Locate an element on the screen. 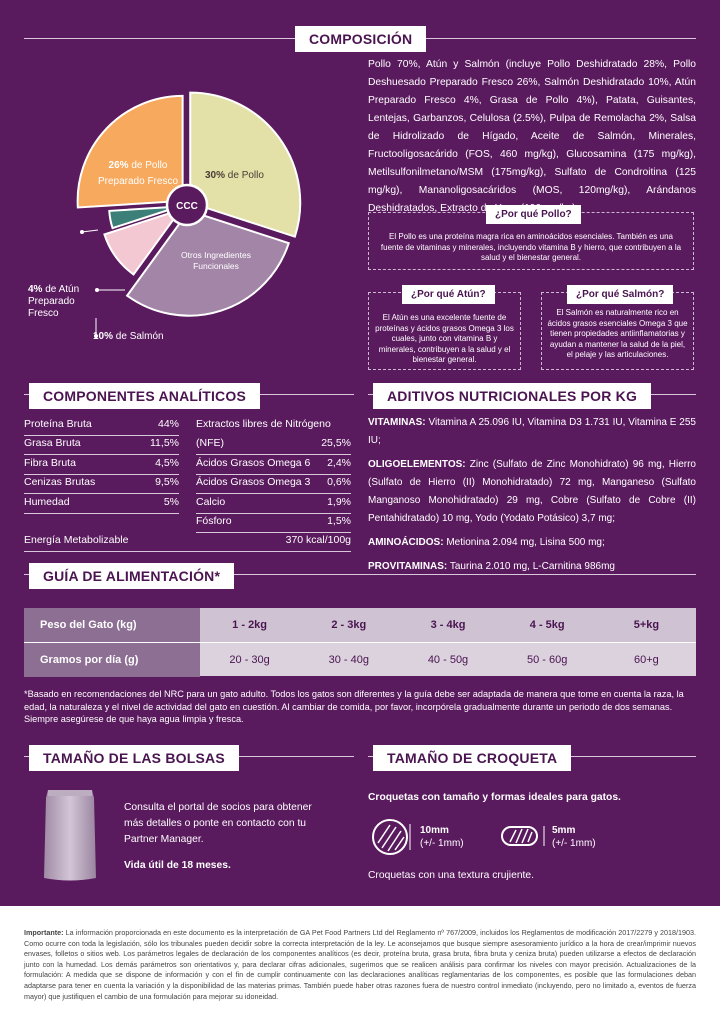  feeding-grams-header: Gramos por día (g) is located at coordinates (112, 659).